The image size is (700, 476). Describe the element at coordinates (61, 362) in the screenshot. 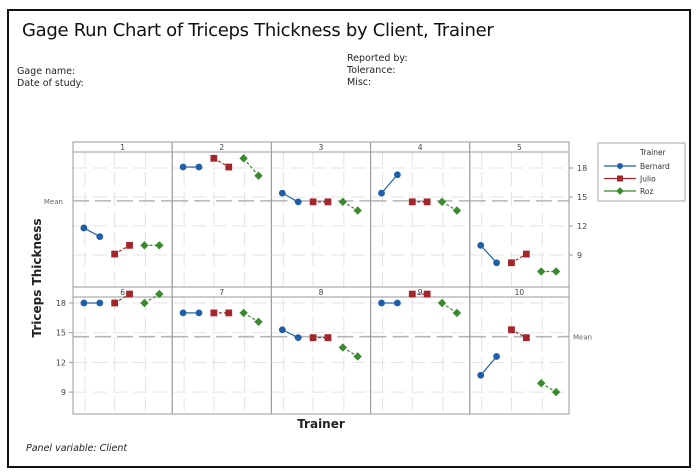

I see `y-tick-label-left: 12` at that location.